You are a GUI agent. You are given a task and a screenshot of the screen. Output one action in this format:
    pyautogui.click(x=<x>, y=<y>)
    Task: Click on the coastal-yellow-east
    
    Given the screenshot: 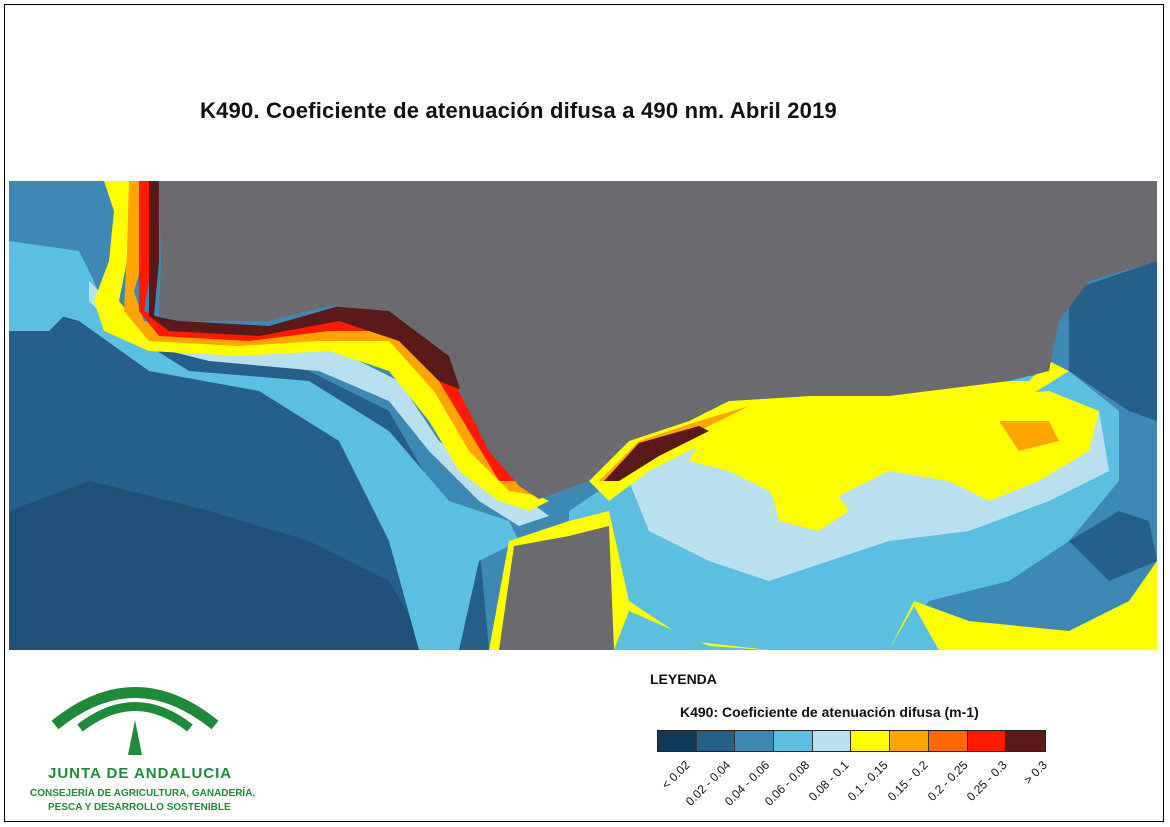 What is the action you would take?
    pyautogui.click(x=829, y=431)
    